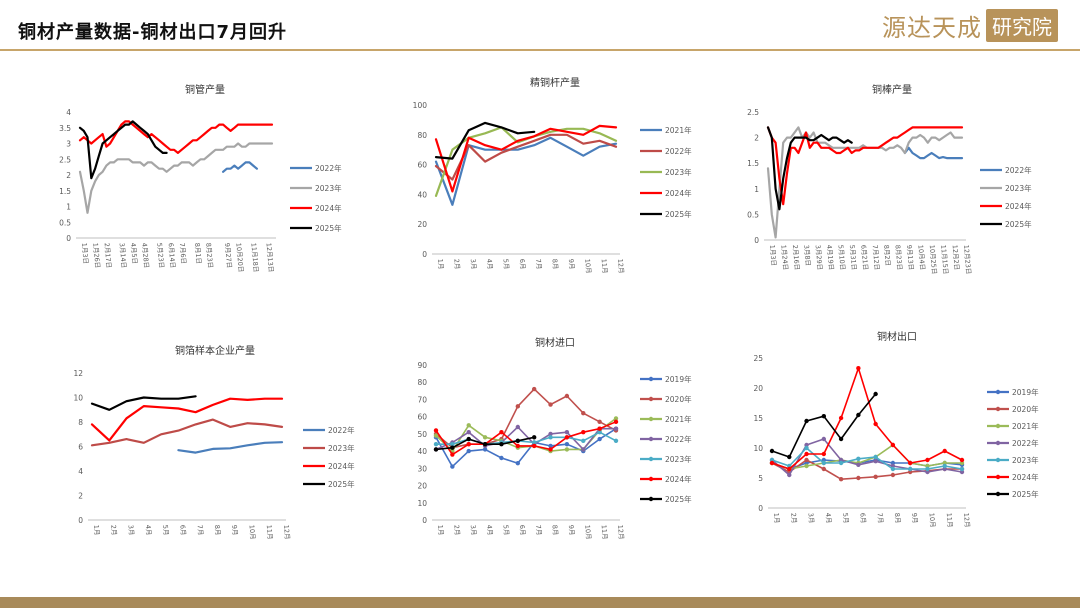 This screenshot has height=608, width=1080. I want to click on y-tick-label: 60, so click(422, 165).